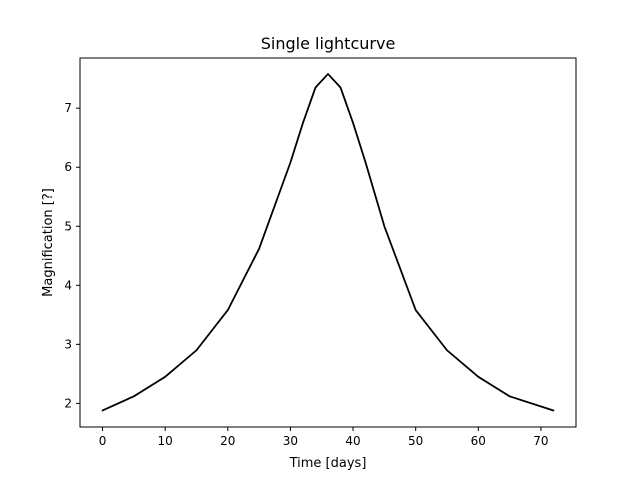 The height and width of the screenshot is (480, 640). I want to click on x-tick-label: 0, so click(103, 441).